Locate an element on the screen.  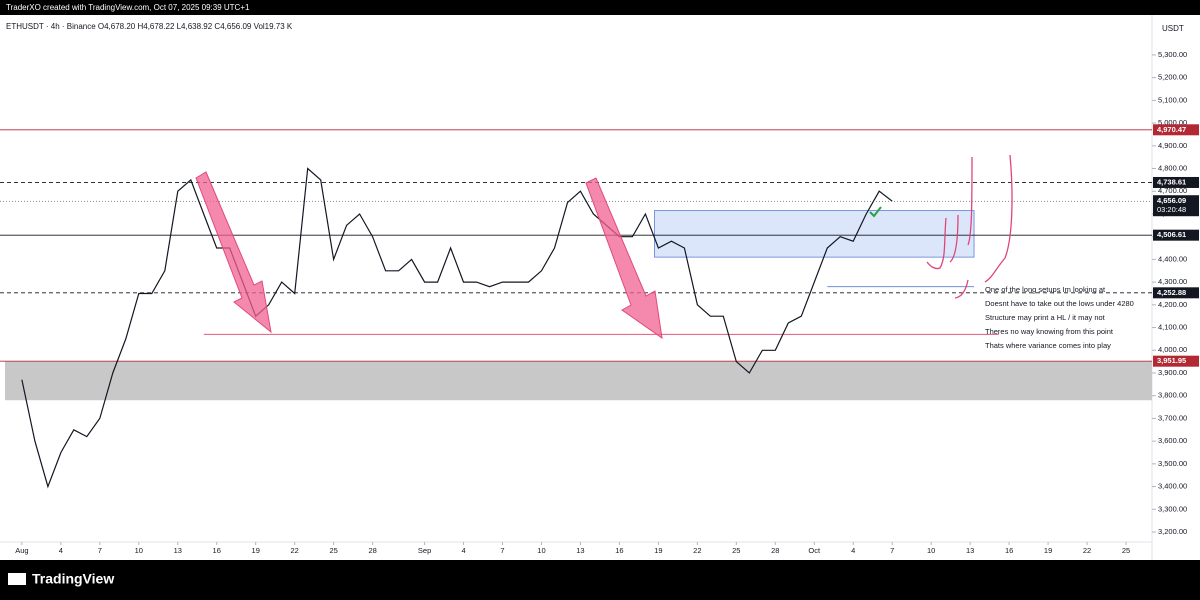
scribbles is located at coordinates (941, 226).